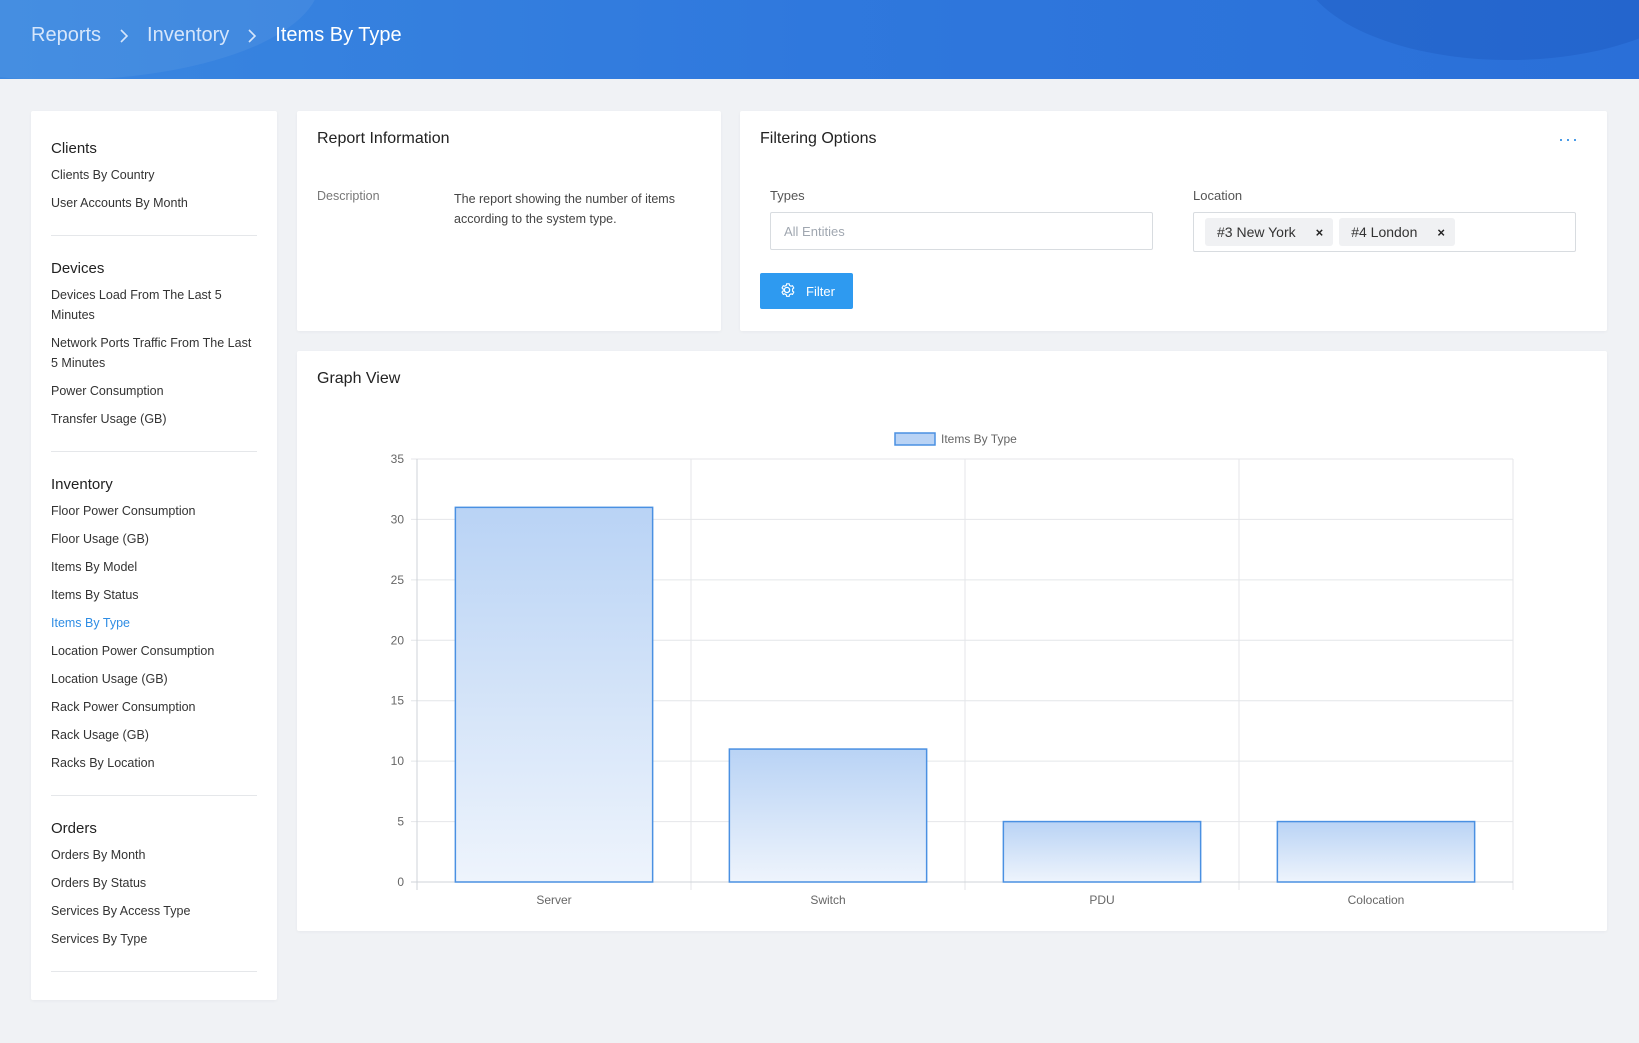  Describe the element at coordinates (1256, 232) in the screenshot. I see `location-tag-label: #3 New York` at that location.